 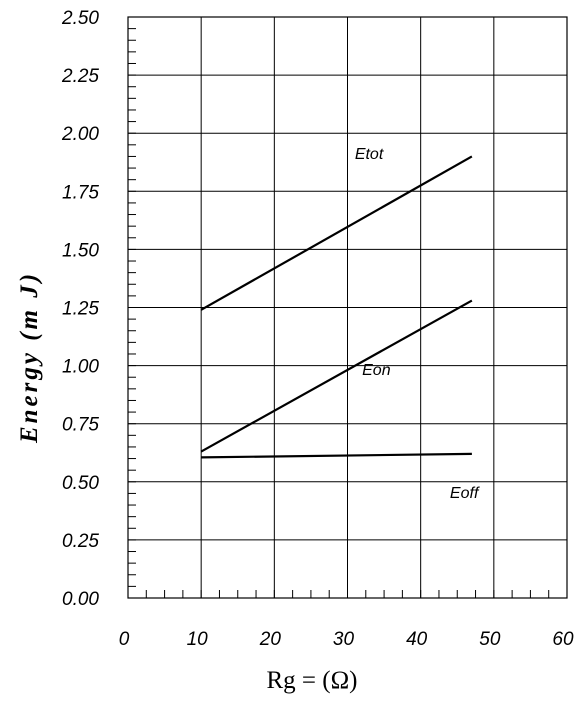 What do you see at coordinates (80, 599) in the screenshot?
I see `y-tick-label: 0.00` at bounding box center [80, 599].